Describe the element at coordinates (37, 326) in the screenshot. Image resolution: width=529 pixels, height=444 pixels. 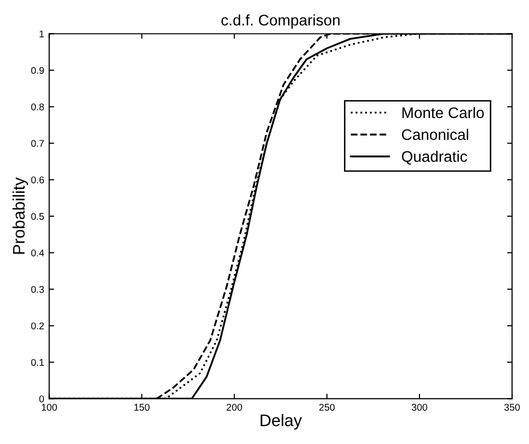
I see `y-tick-label: 0.2` at that location.